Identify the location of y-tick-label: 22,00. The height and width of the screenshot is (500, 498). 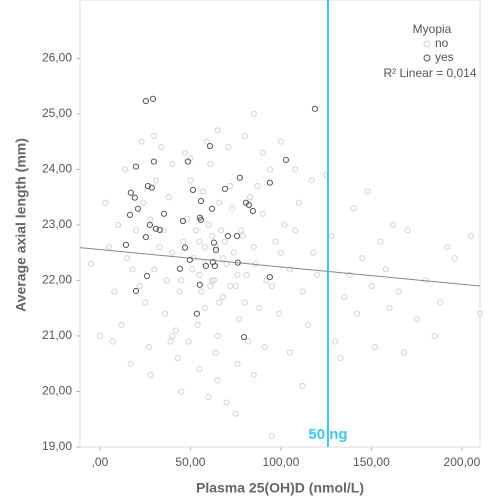
(57, 280).